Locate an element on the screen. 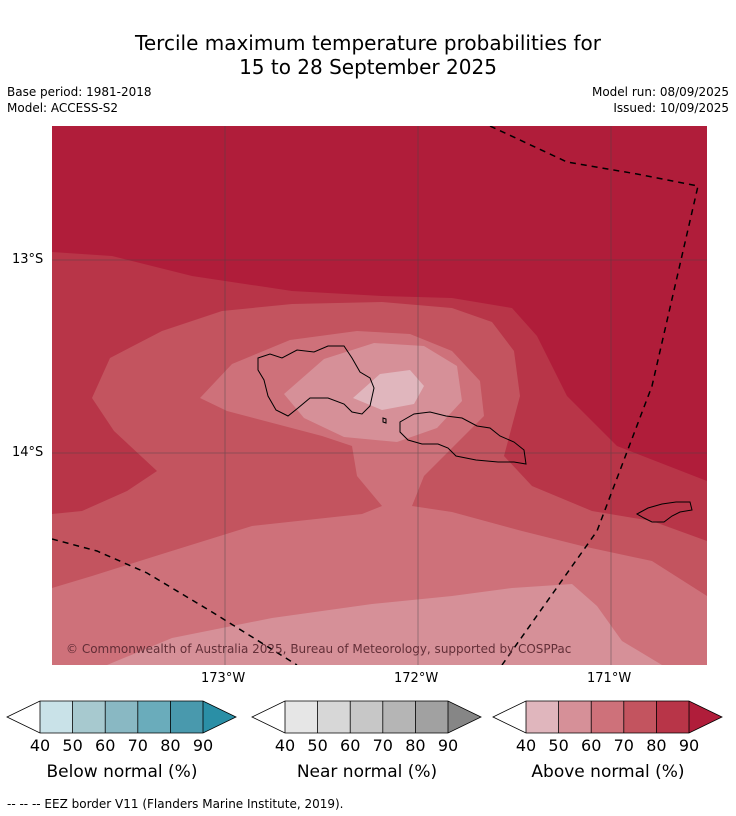 The width and height of the screenshot is (736, 816). colorbar-near-ticks: 40 50 60 70 80 90 is located at coordinates (367, 745).